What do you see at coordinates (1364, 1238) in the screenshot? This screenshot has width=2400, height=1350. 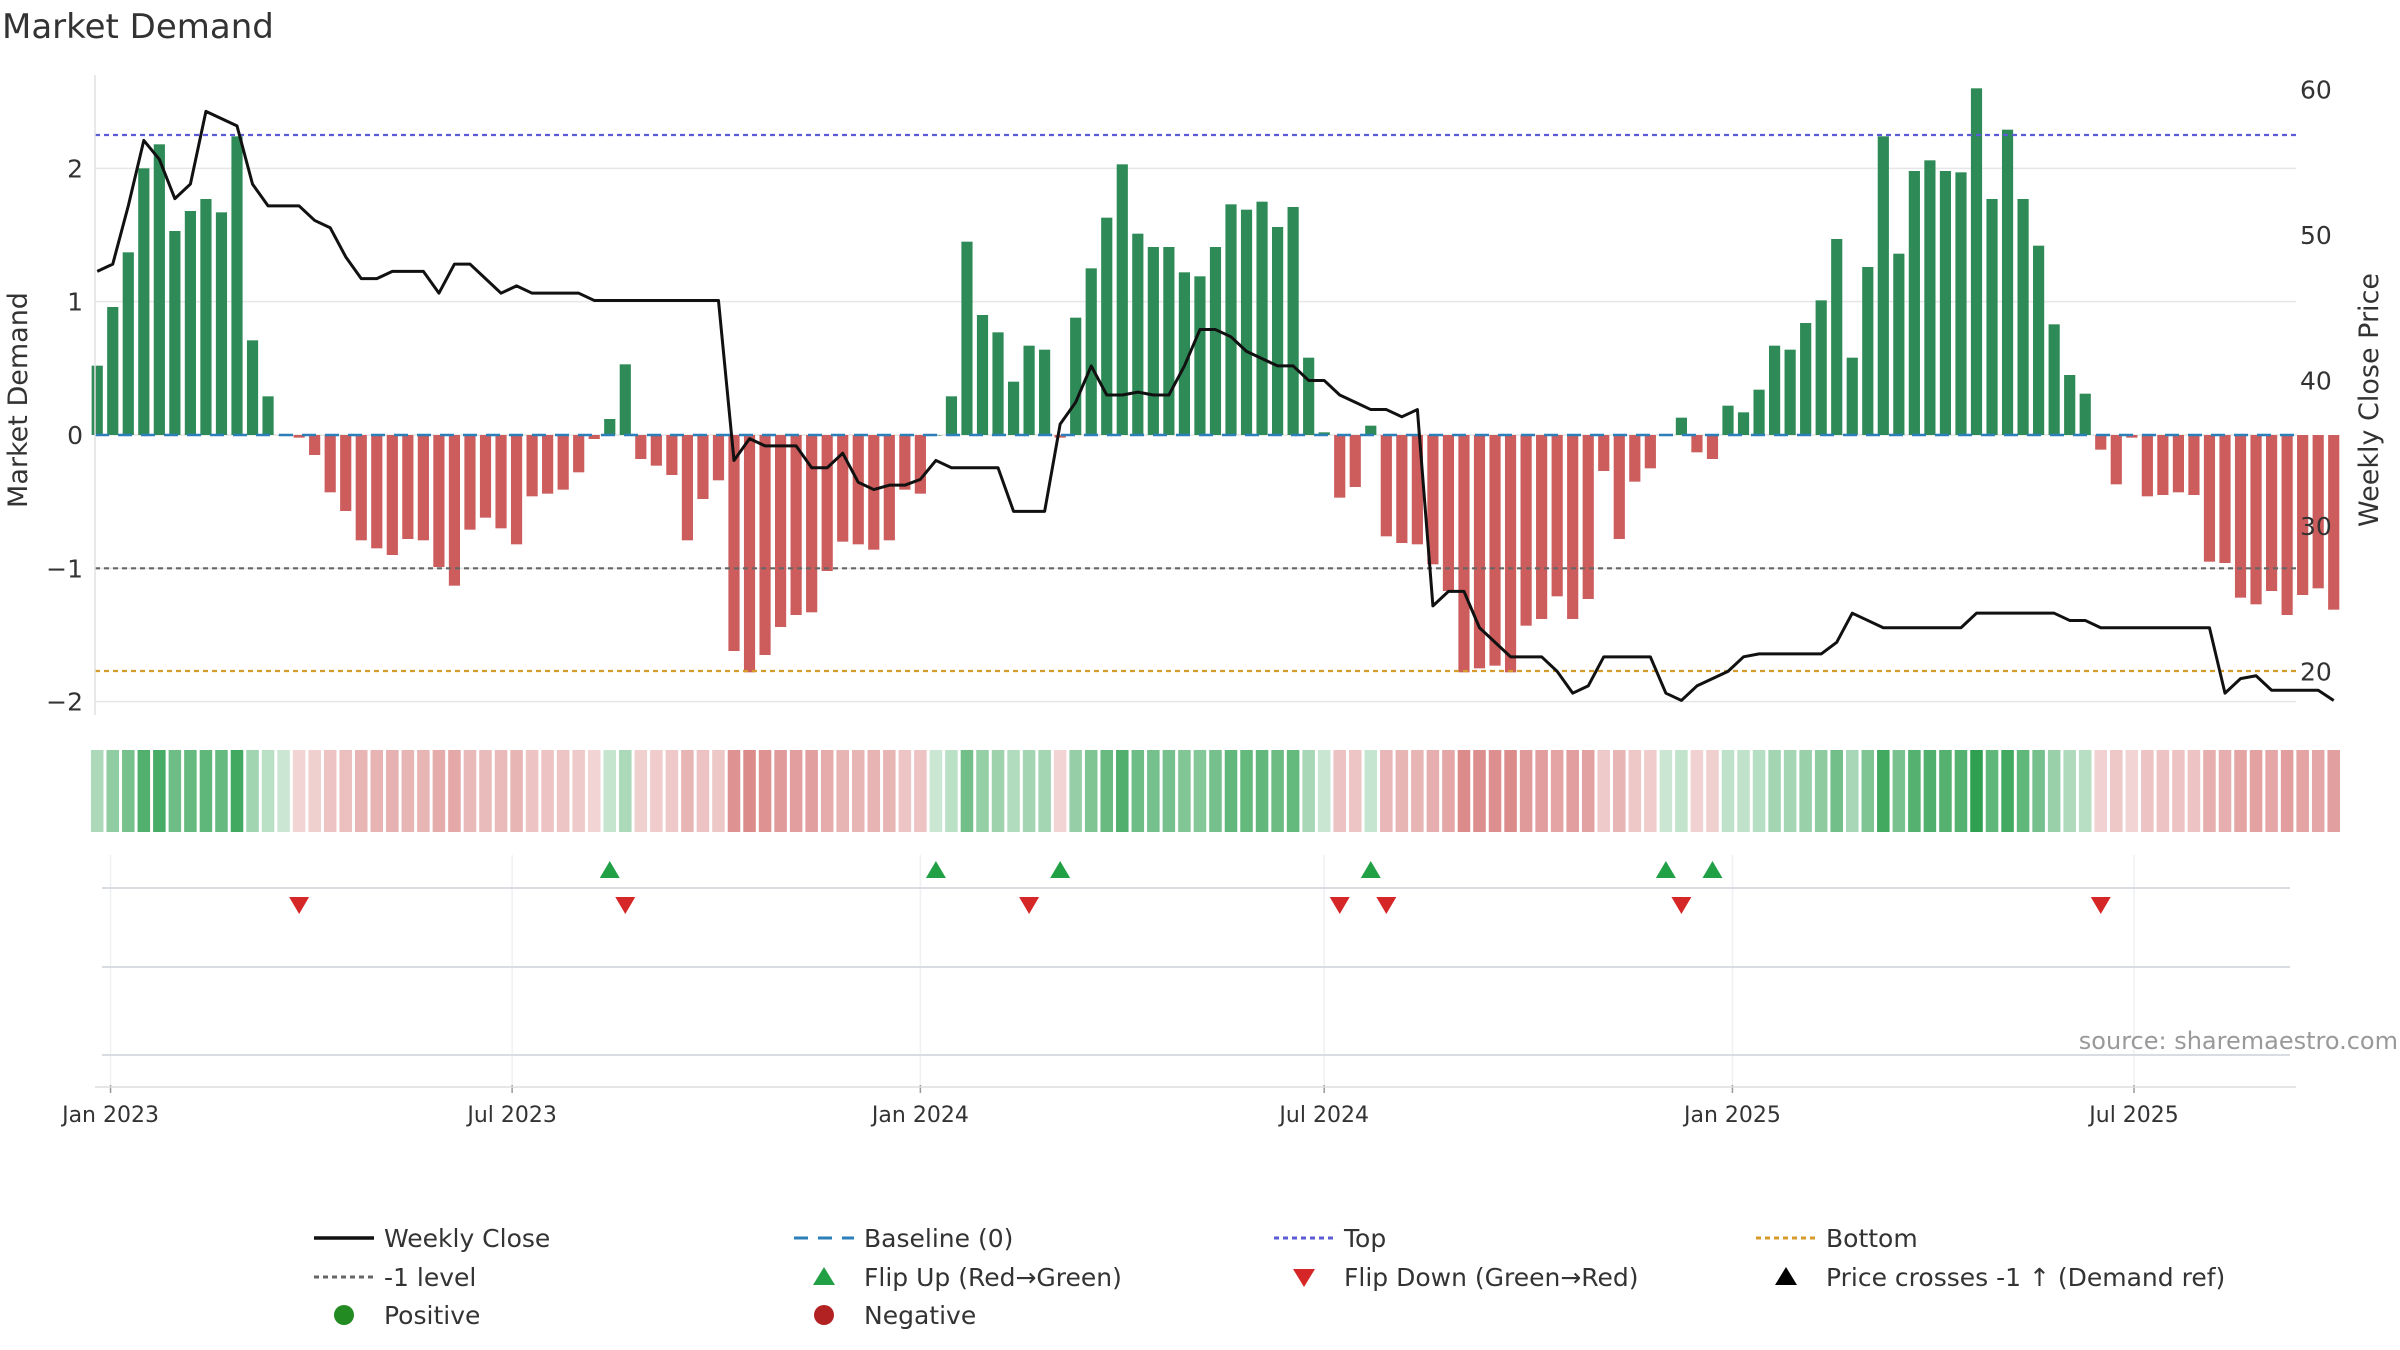 I see `legend-label: Top` at bounding box center [1364, 1238].